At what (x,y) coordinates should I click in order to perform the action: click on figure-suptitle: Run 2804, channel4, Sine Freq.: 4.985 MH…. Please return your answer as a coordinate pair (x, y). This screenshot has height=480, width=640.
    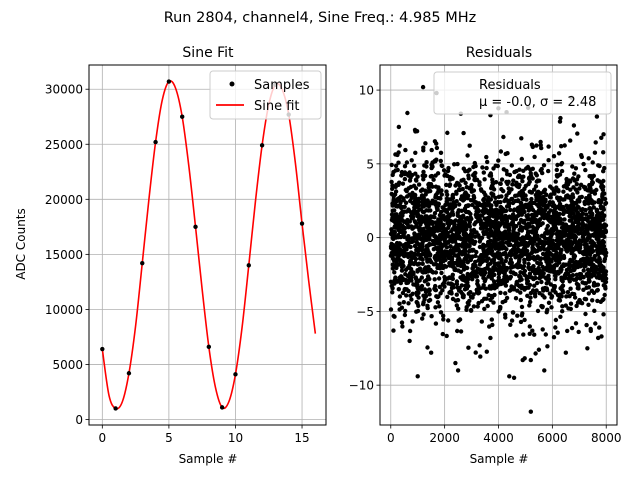
    Looking at the image, I should click on (320, 18).